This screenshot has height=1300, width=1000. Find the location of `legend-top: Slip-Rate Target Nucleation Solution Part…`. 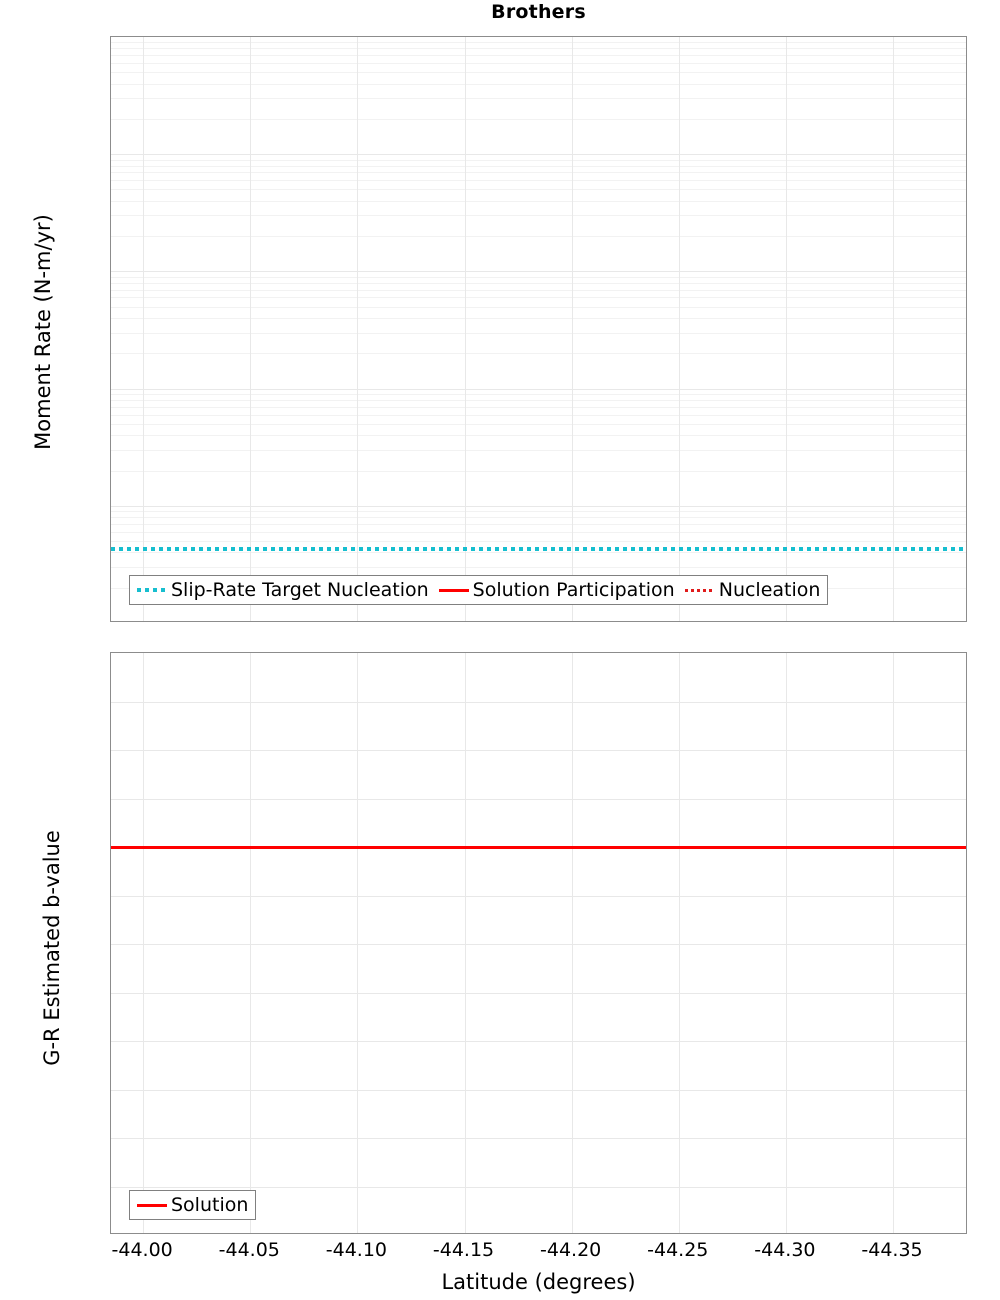

legend-top: Slip-Rate Target Nucleation Solution Part… is located at coordinates (479, 590).